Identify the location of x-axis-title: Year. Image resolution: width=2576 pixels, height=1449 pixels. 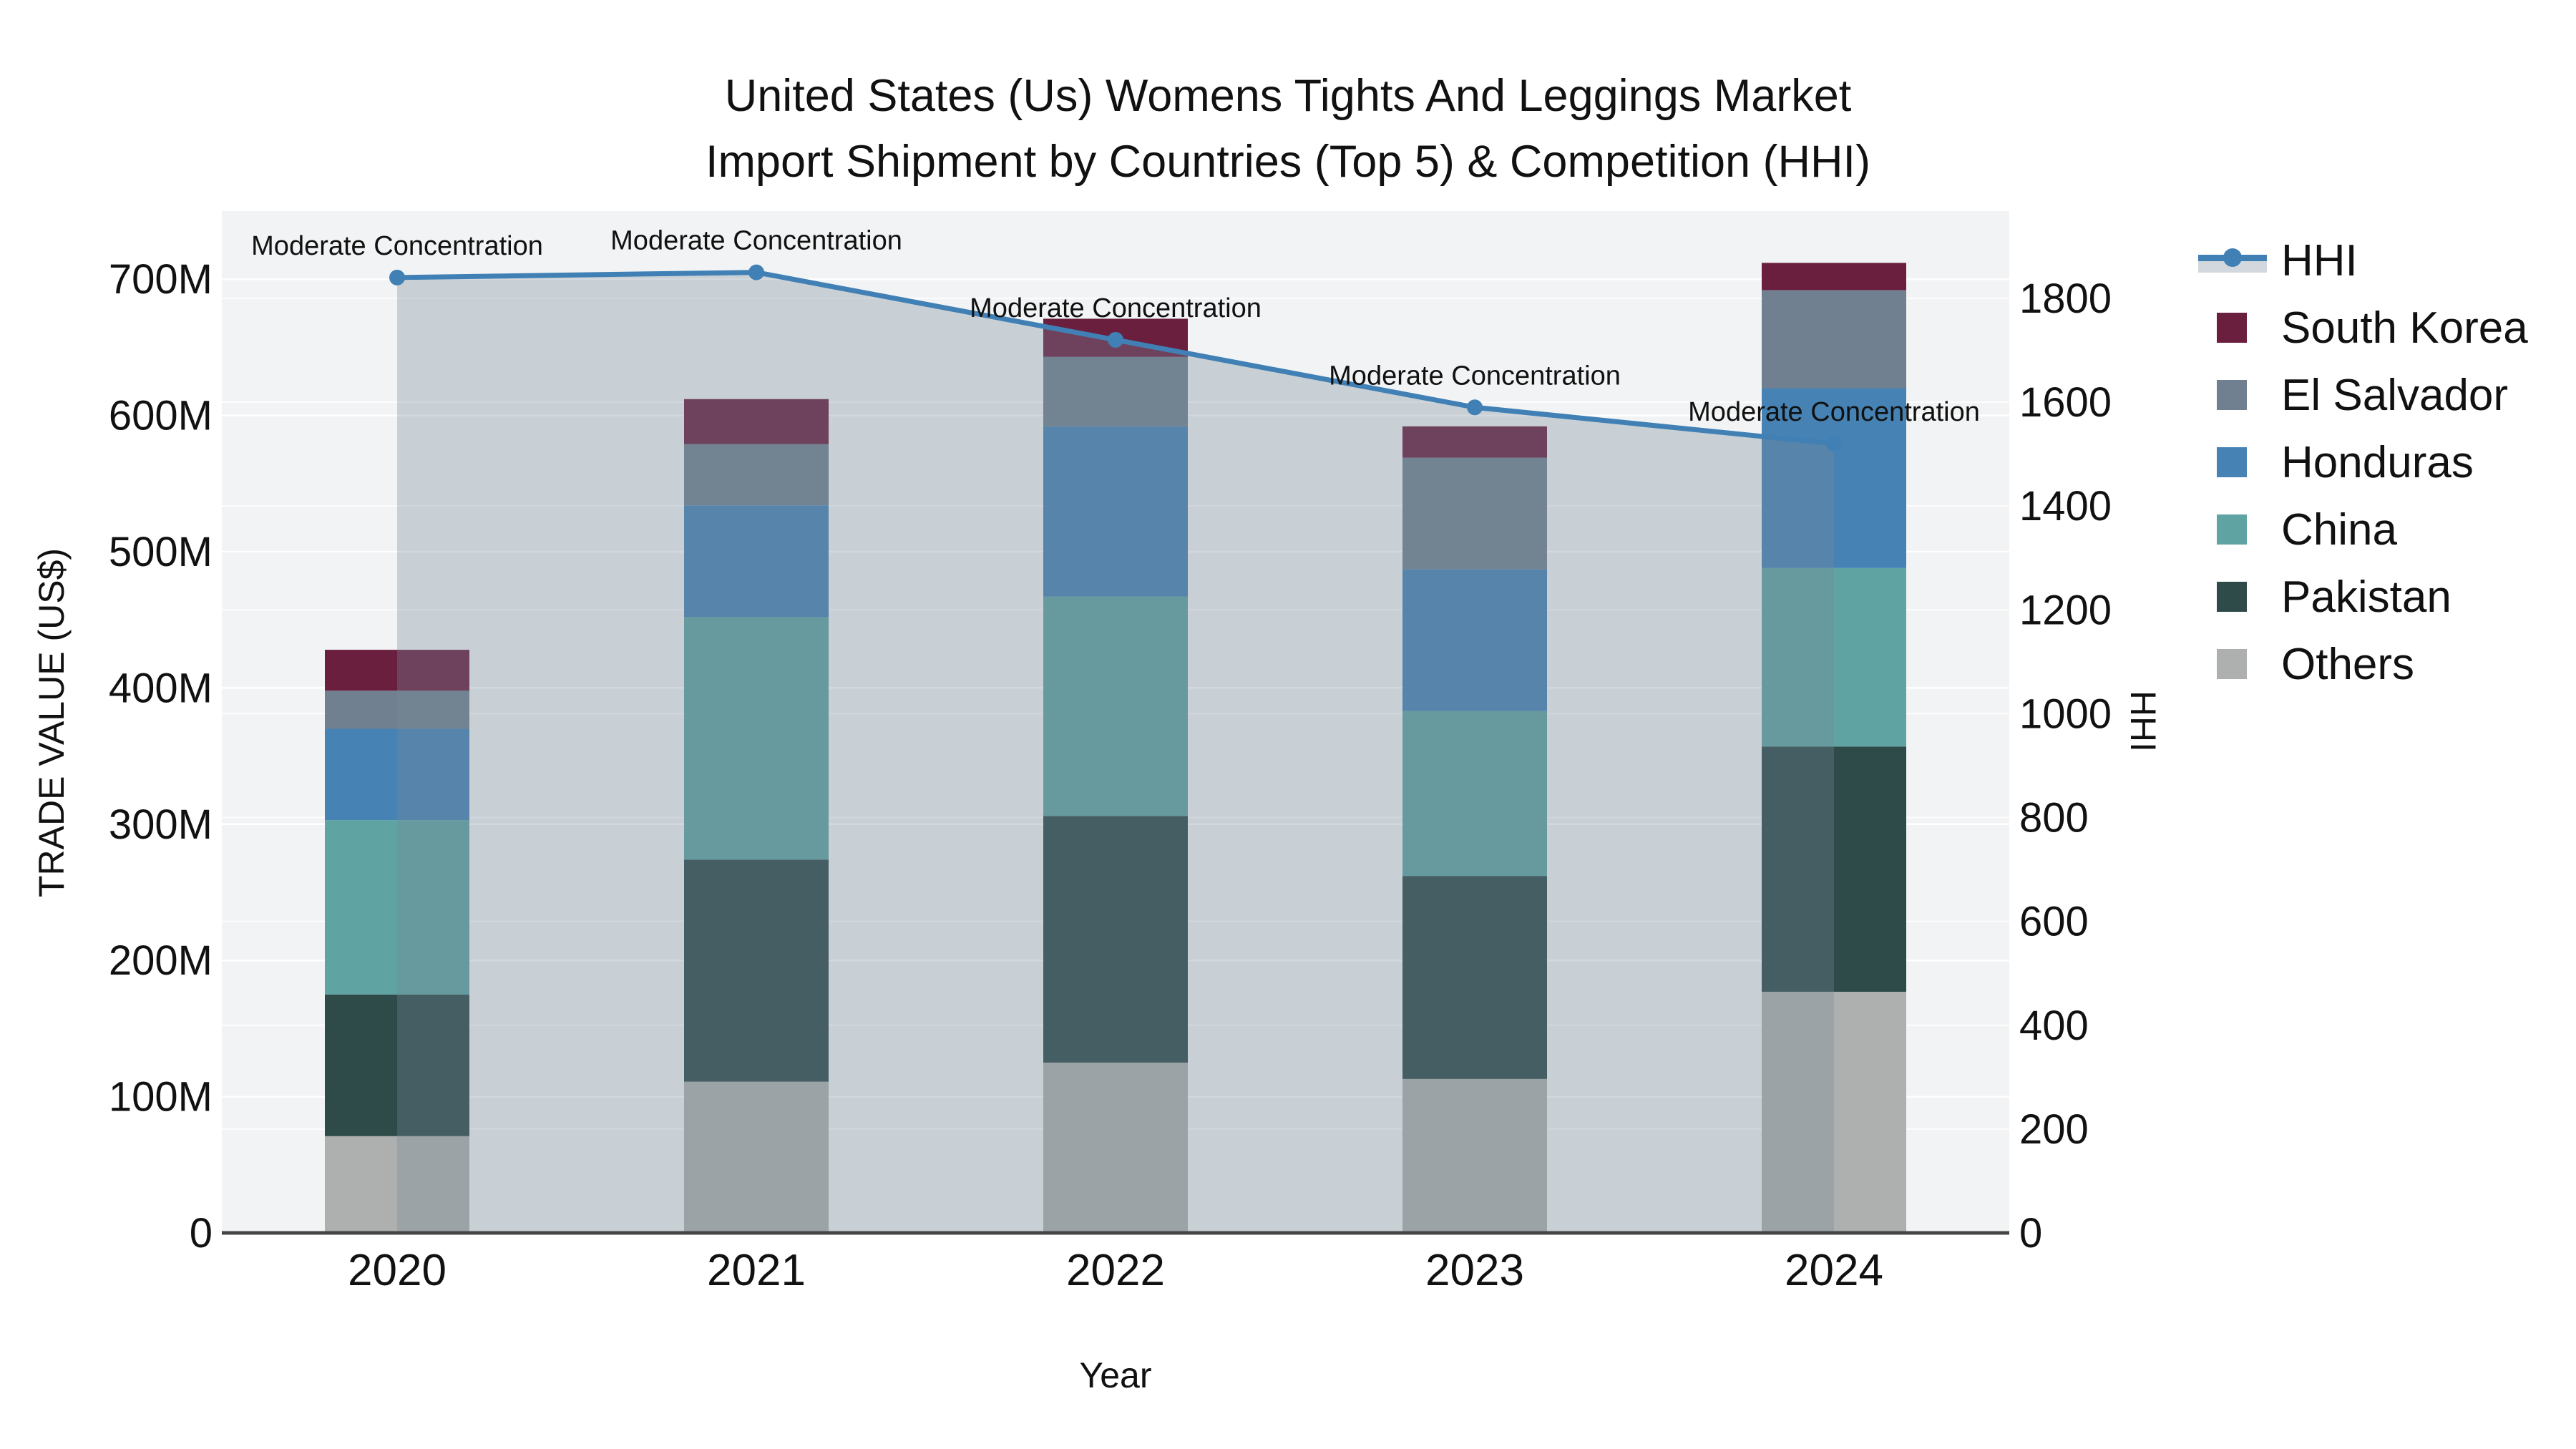
(1115, 1375).